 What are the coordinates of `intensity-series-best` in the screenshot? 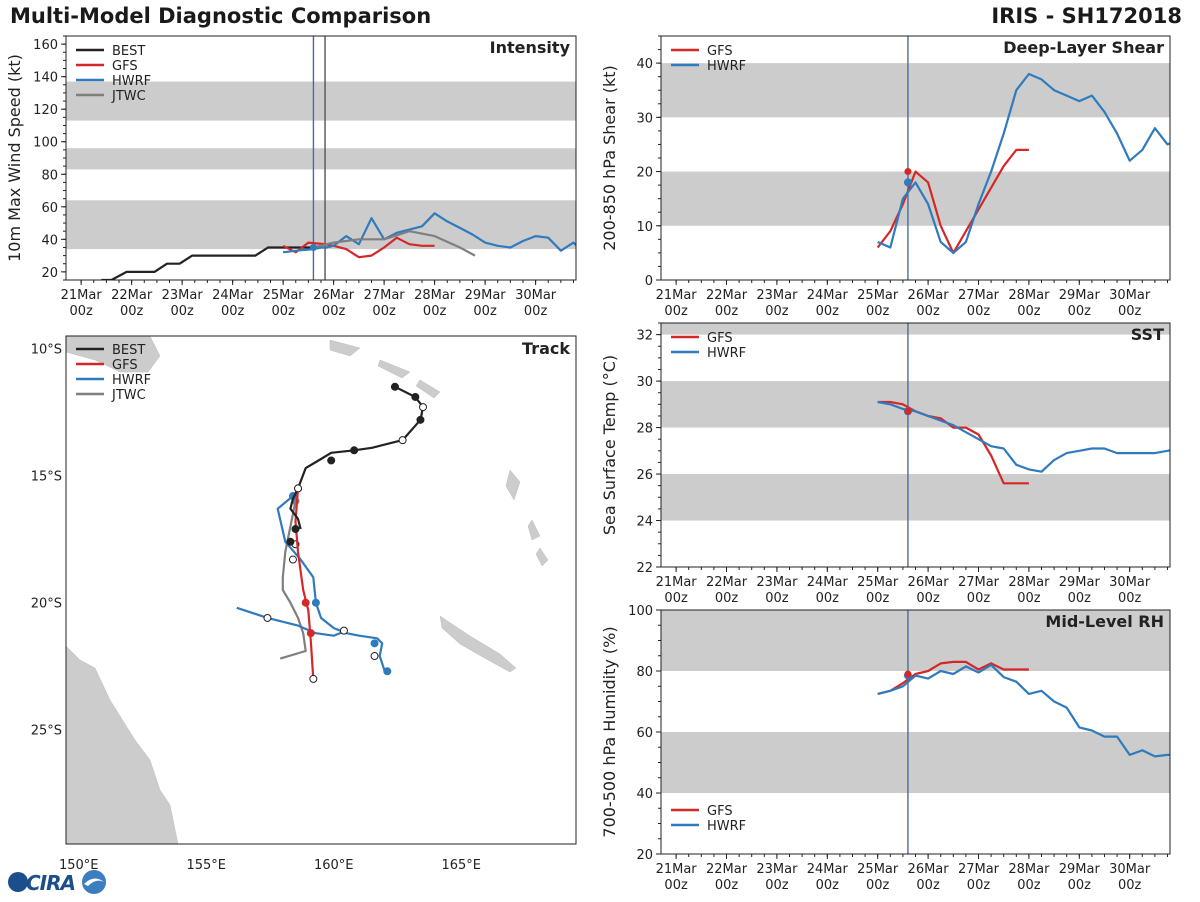 It's located at (207, 263).